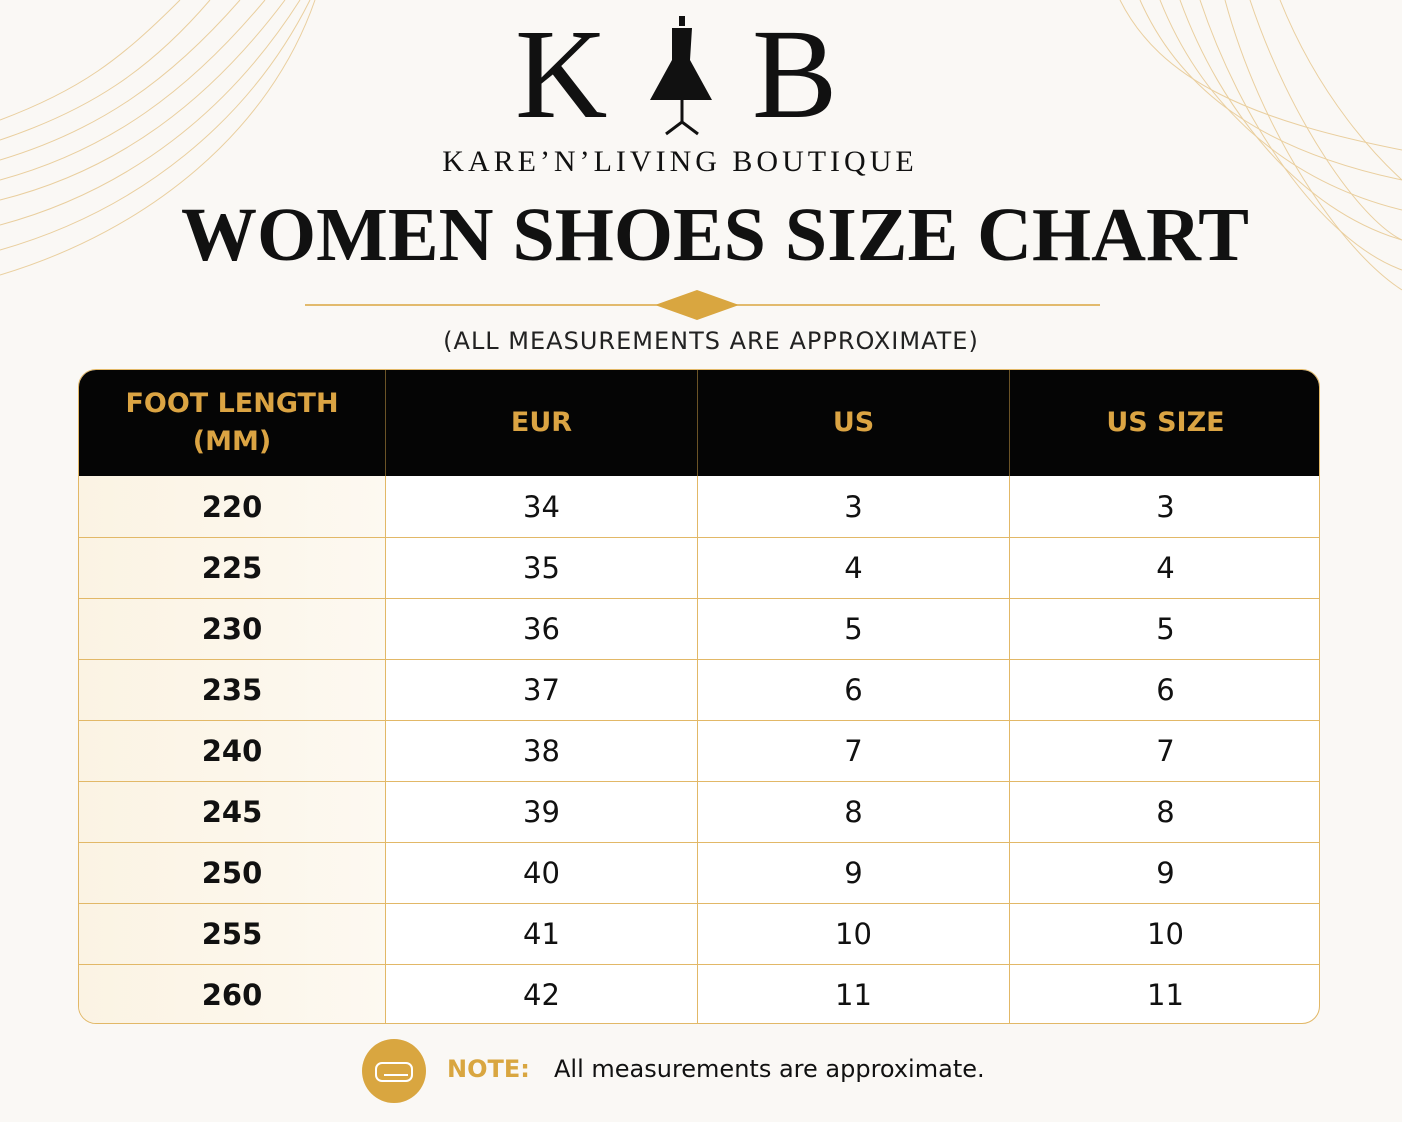 This screenshot has width=1402, height=1122. What do you see at coordinates (232, 506) in the screenshot?
I see `table-cell: 220` at bounding box center [232, 506].